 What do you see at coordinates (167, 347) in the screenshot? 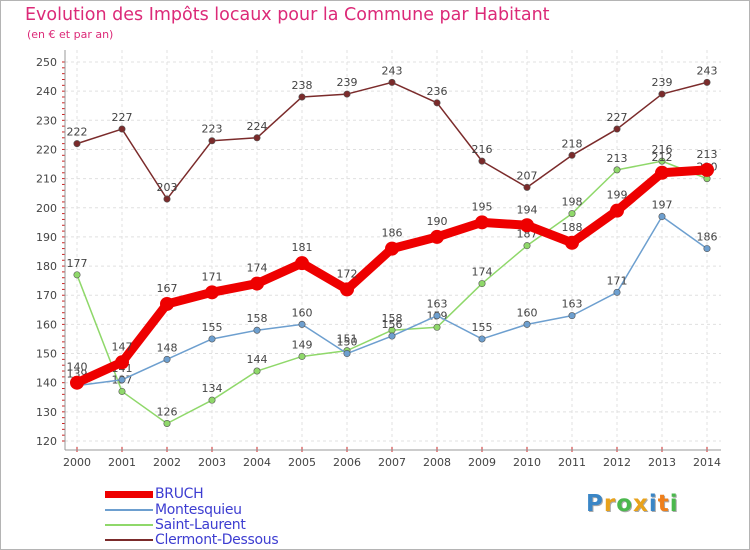
I see `data-label-montesquieu: 148` at bounding box center [167, 347].